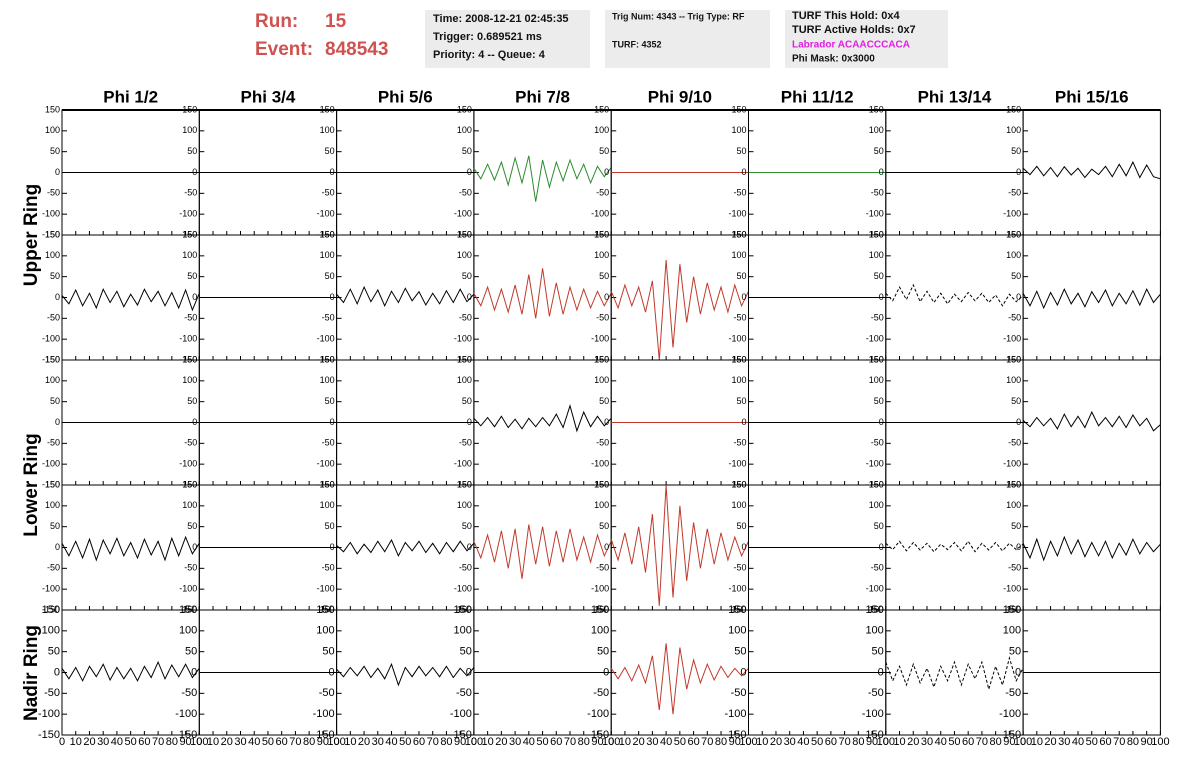  Describe the element at coordinates (817, 96) in the screenshot. I see `column-title: Phi 11/12` at that location.